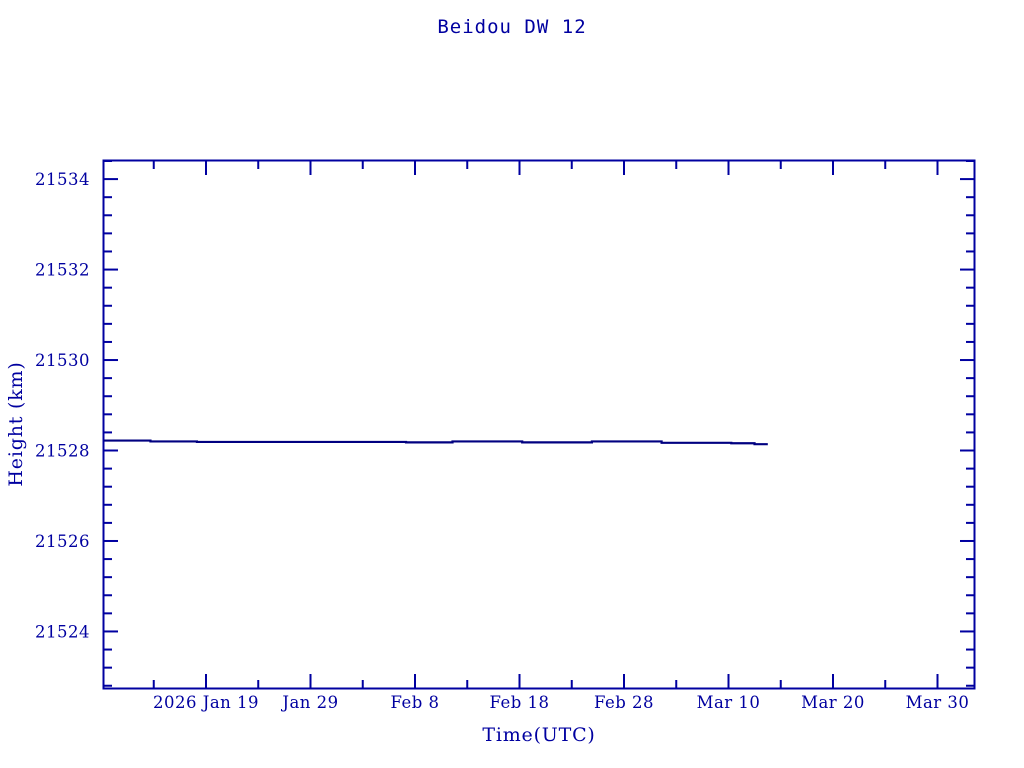 The image size is (1024, 768). I want to click on x-tick-label: Feb 8, so click(414, 702).